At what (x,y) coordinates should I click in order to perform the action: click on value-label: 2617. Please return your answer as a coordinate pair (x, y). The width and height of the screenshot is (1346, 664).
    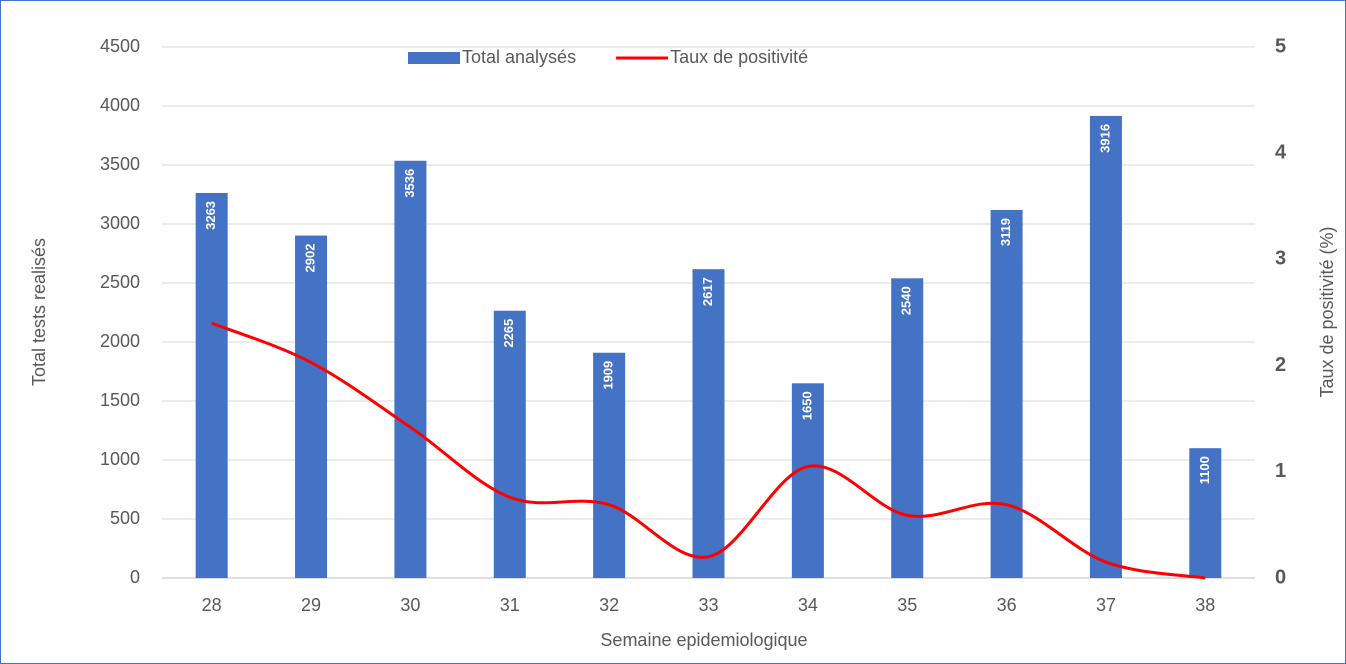
    Looking at the image, I should click on (707, 291).